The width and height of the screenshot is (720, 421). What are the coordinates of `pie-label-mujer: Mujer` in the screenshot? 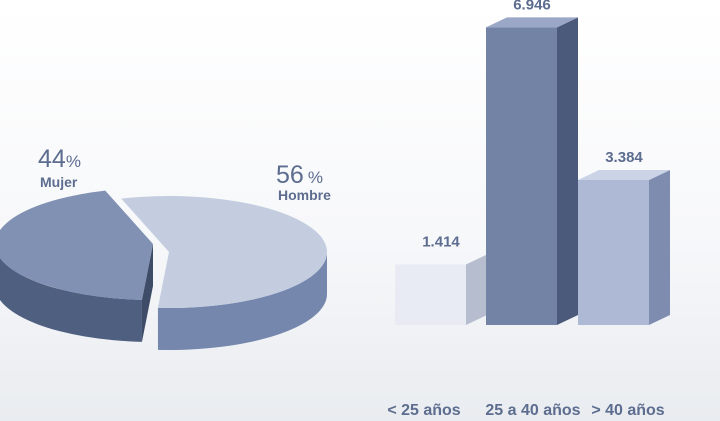 It's located at (59, 182).